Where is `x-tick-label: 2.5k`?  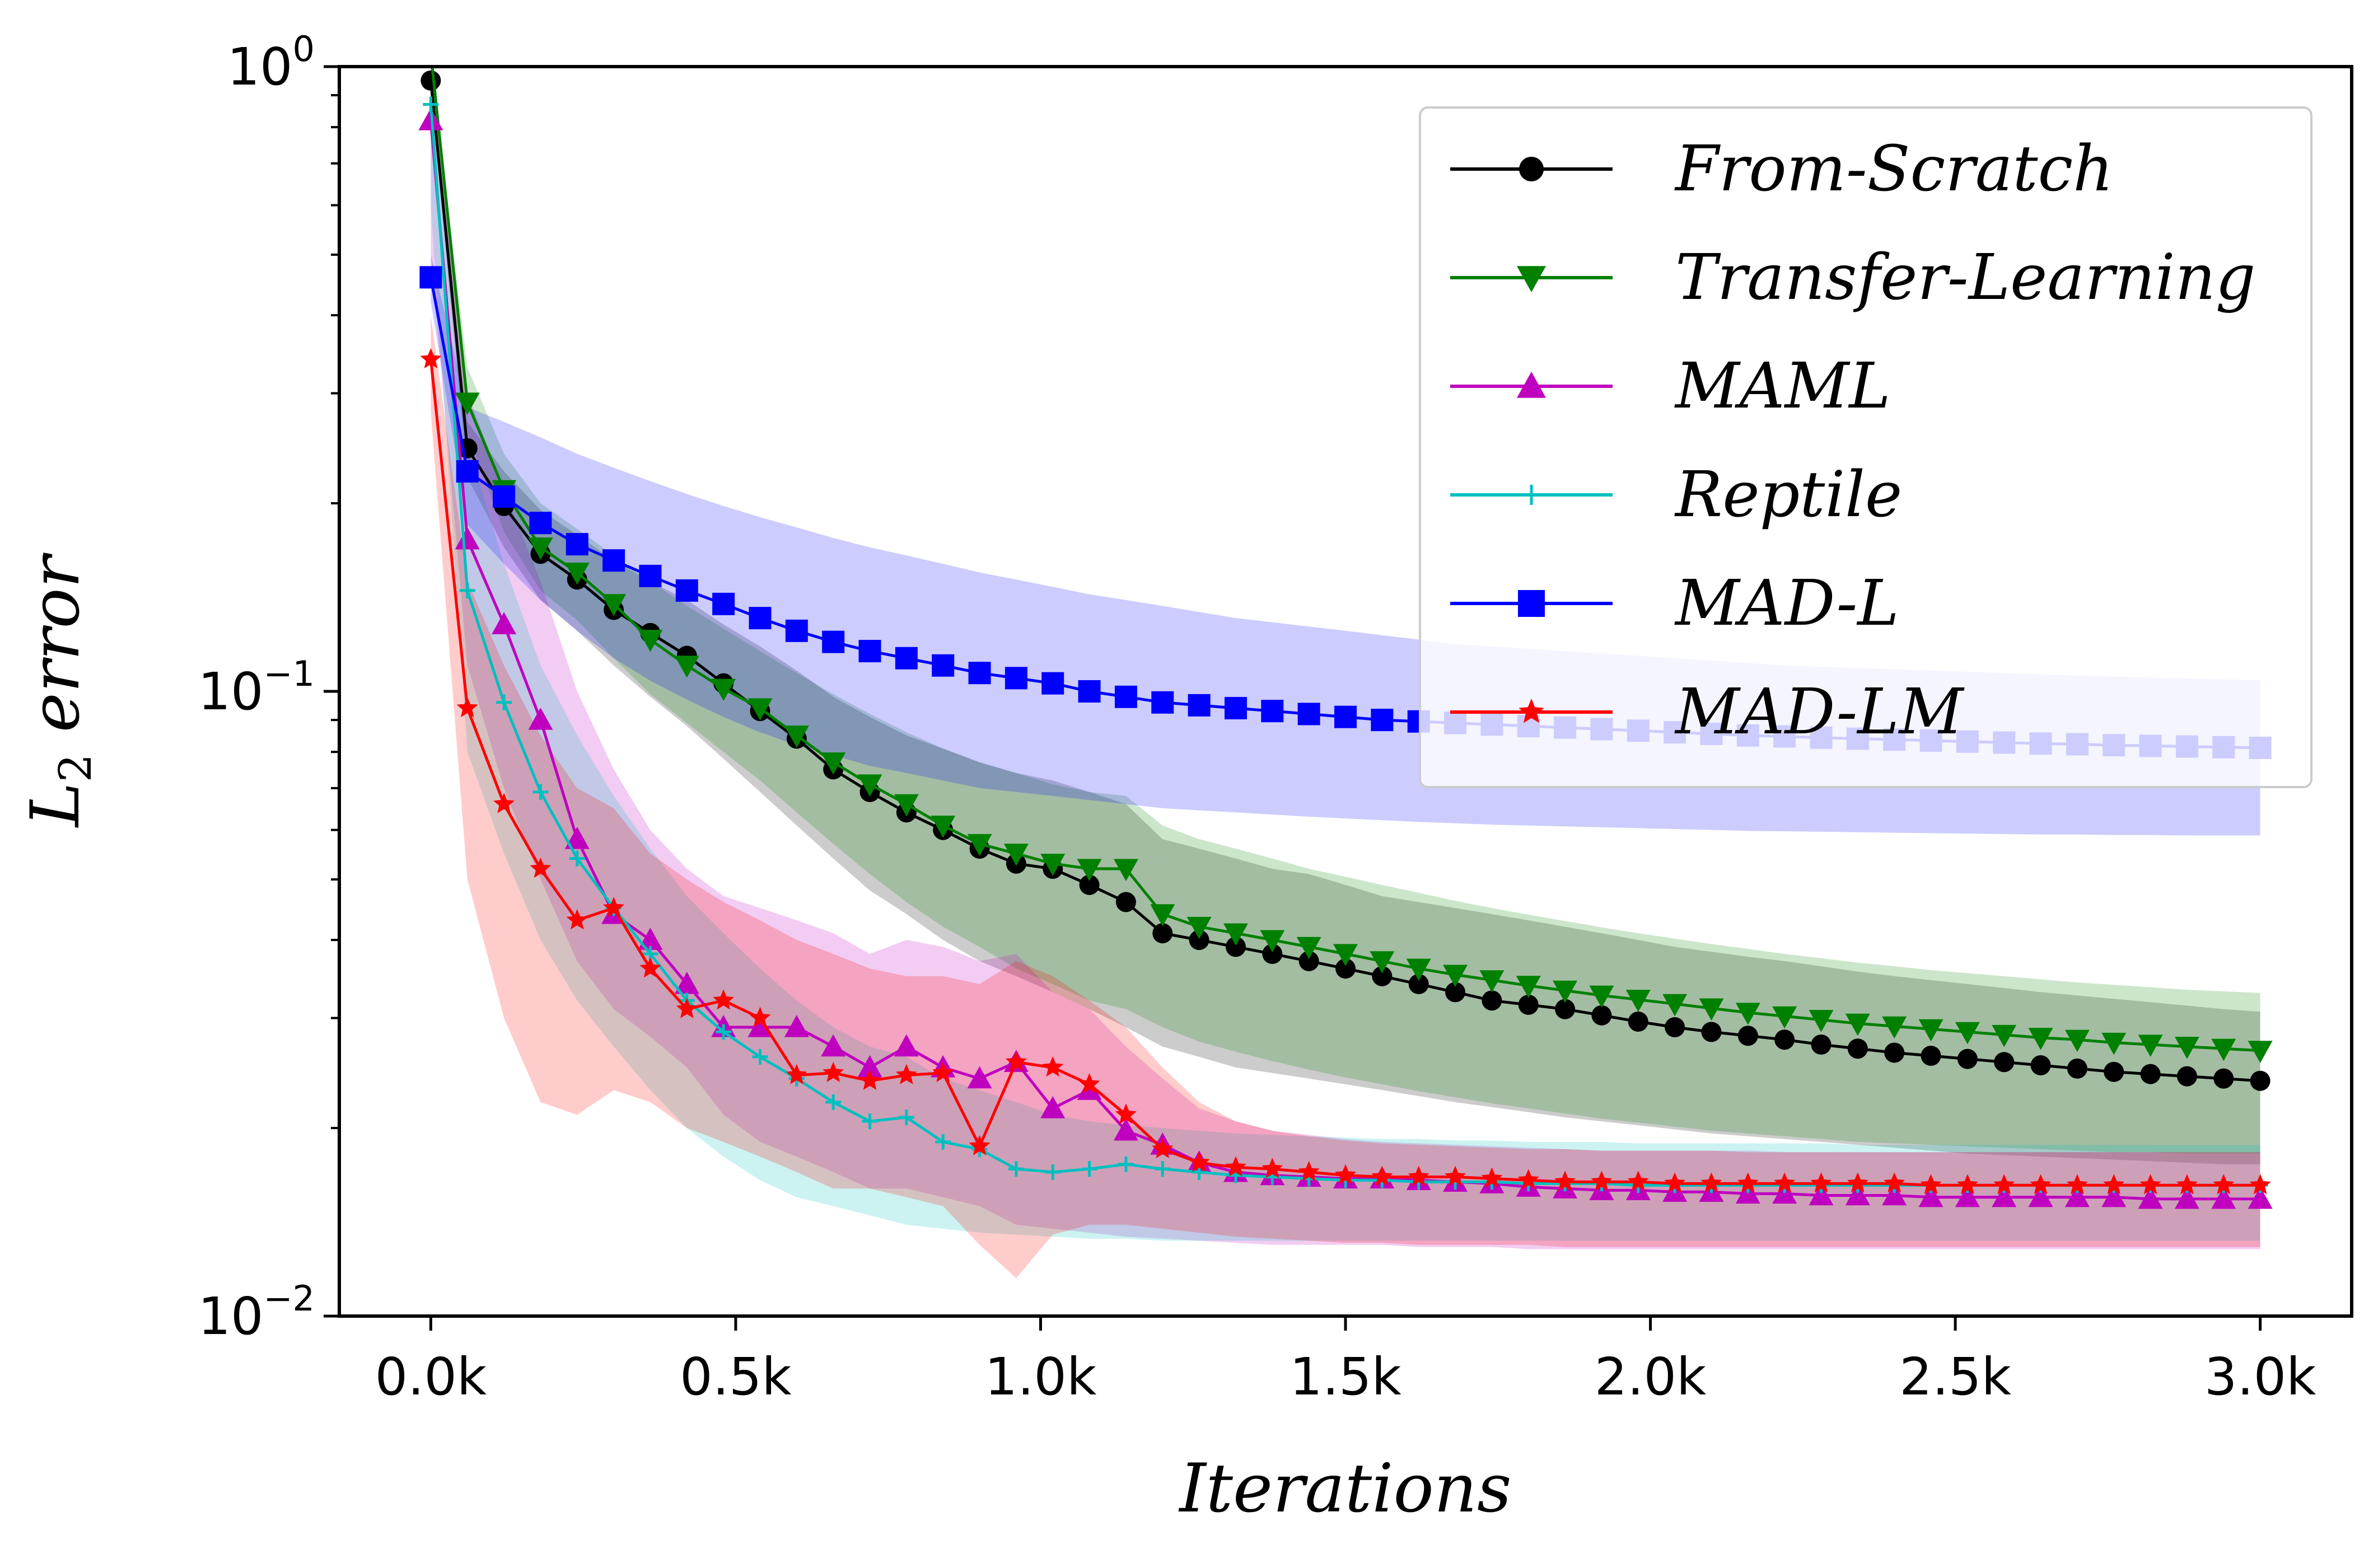 x-tick-label: 2.5k is located at coordinates (1955, 1377).